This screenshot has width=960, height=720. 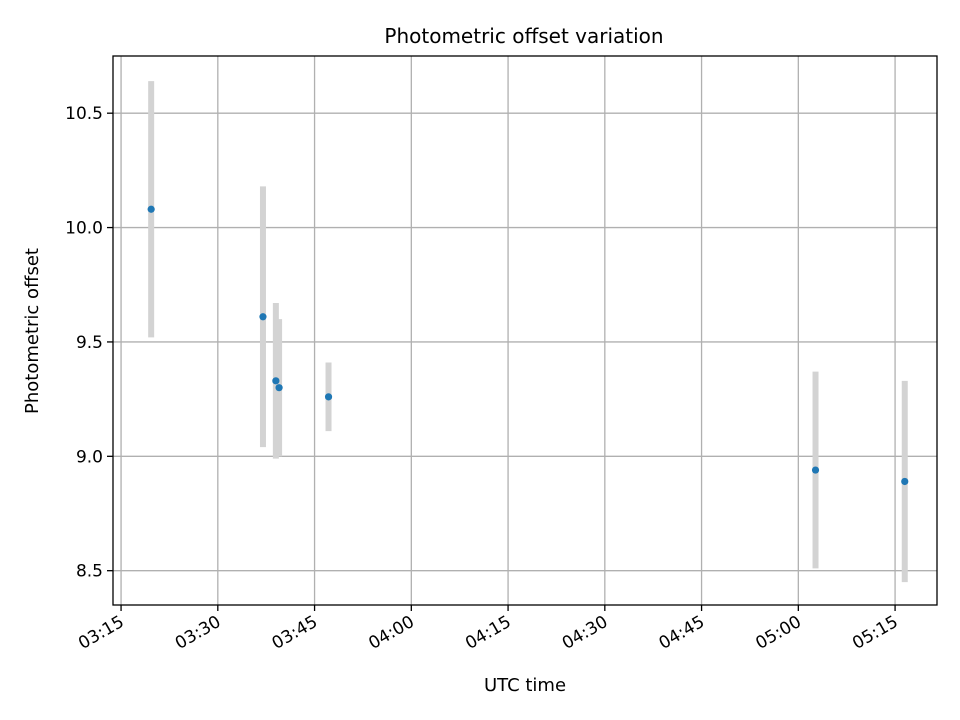 I want to click on y-tick-label: 9.0, so click(x=89, y=457).